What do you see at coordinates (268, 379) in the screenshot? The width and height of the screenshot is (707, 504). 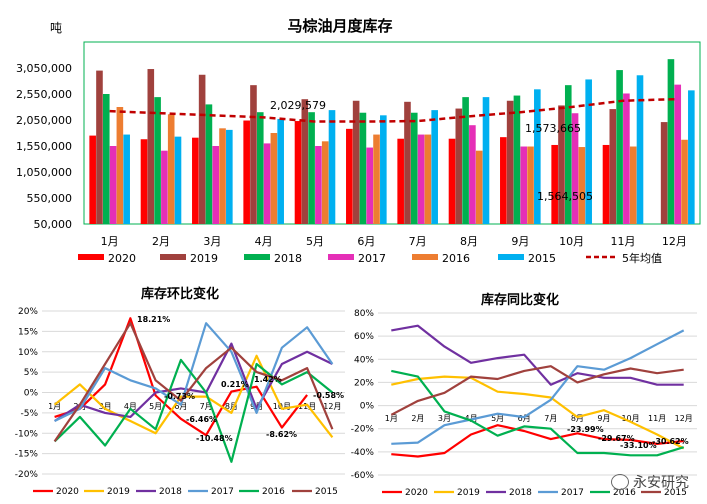 I see `data-label: 1.42%` at bounding box center [268, 379].